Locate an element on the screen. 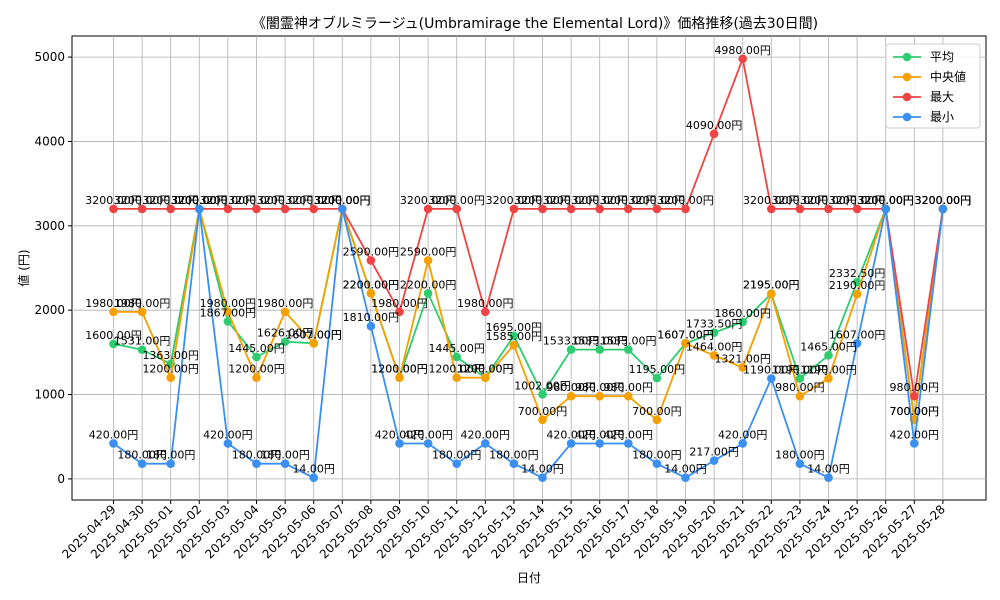  data-label: 1363.00円 is located at coordinates (170, 355).